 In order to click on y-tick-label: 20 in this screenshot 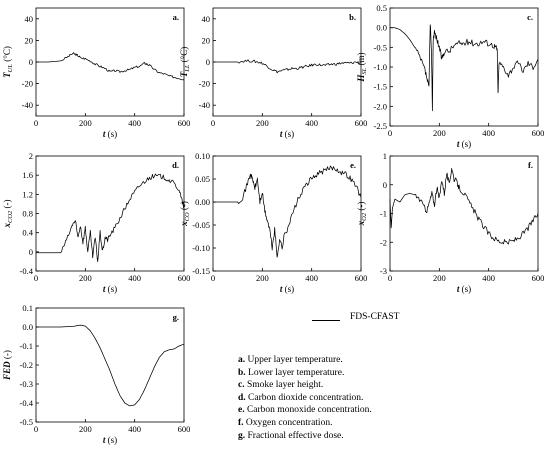, I will do `click(29, 40)`.